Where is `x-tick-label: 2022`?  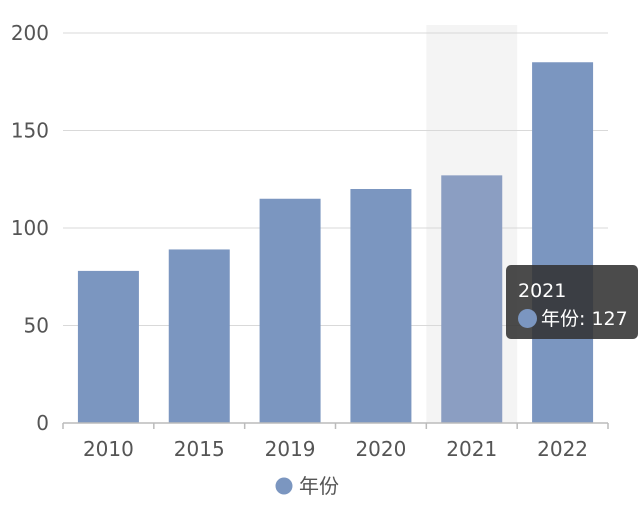 x-tick-label: 2022 is located at coordinates (562, 449).